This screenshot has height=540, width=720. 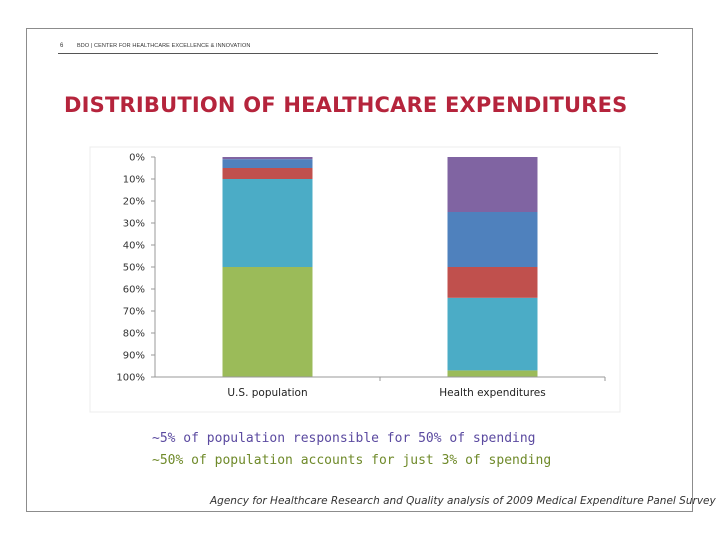 I want to click on slide-title: DISTRIBUTION OF HEALTHCARE EXPENDITURES, so click(x=346, y=105).